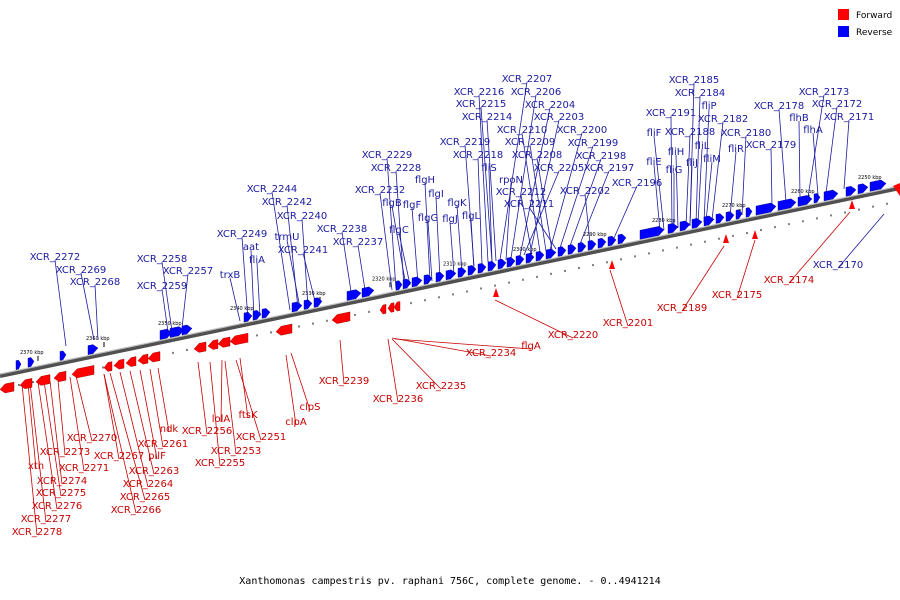  I want to click on gene-label: XCR_2180, so click(746, 133).